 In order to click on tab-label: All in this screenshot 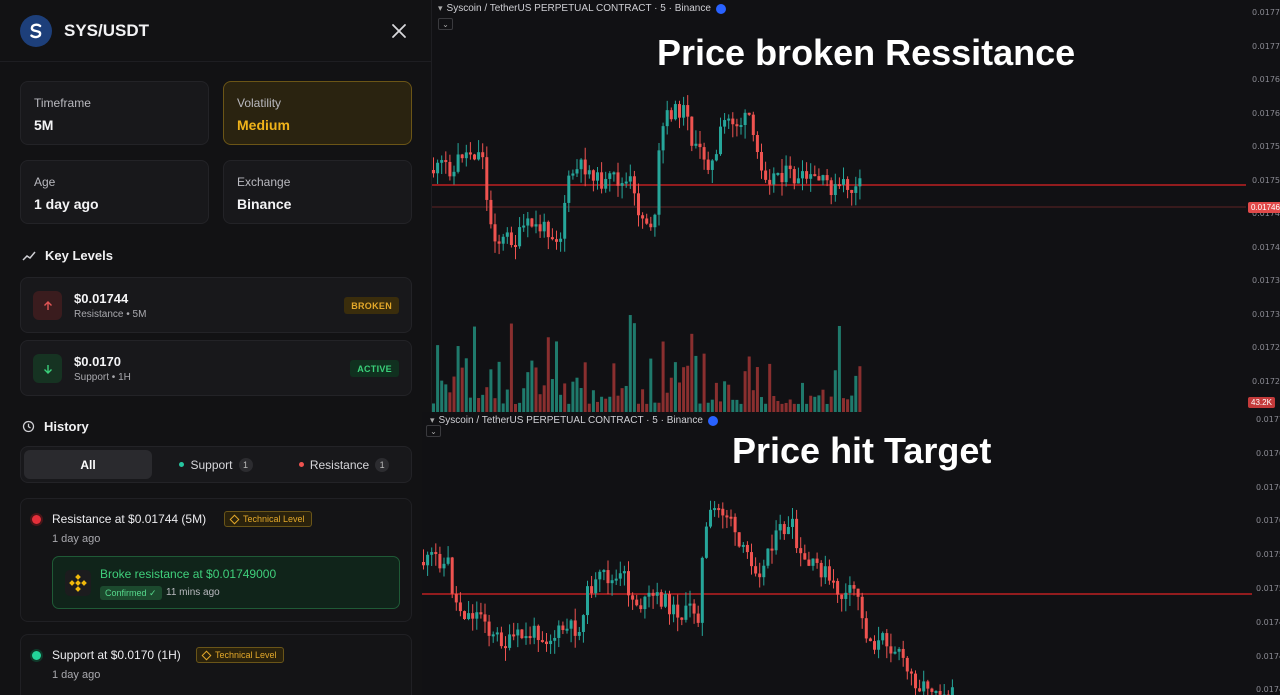, I will do `click(88, 464)`.